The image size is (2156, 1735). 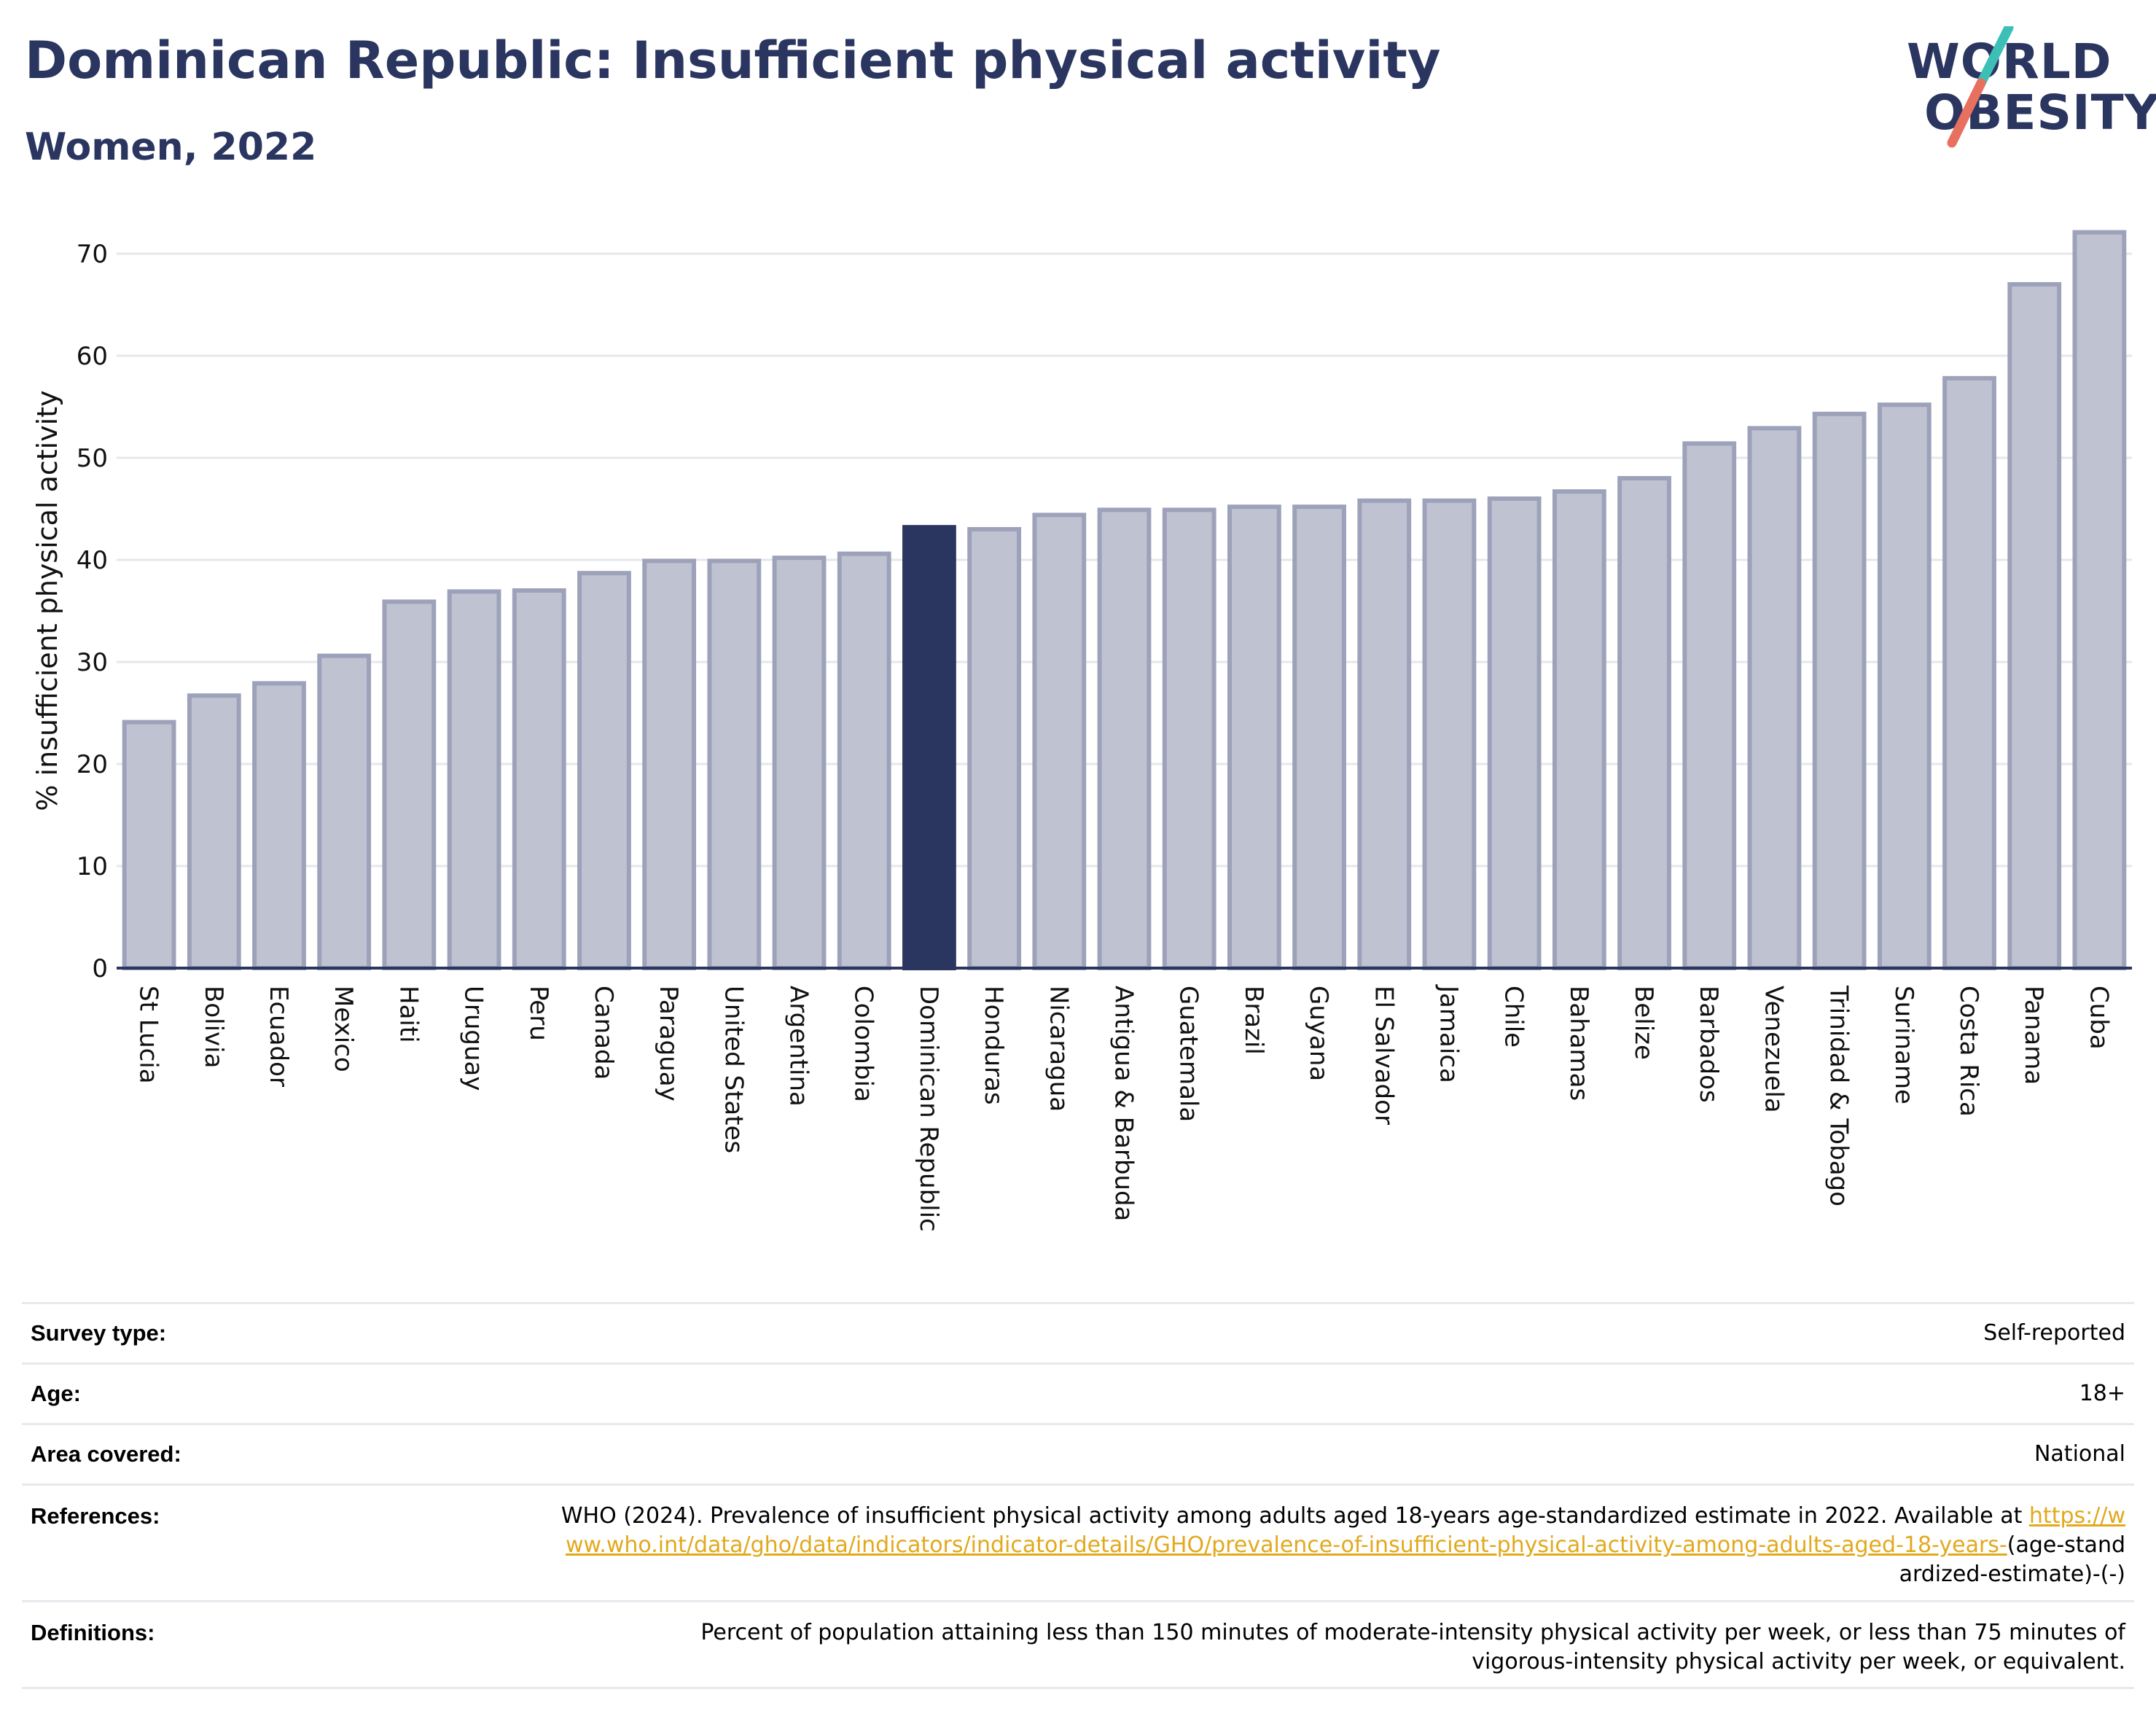 What do you see at coordinates (2080, 1454) in the screenshot?
I see `area-value: National` at bounding box center [2080, 1454].